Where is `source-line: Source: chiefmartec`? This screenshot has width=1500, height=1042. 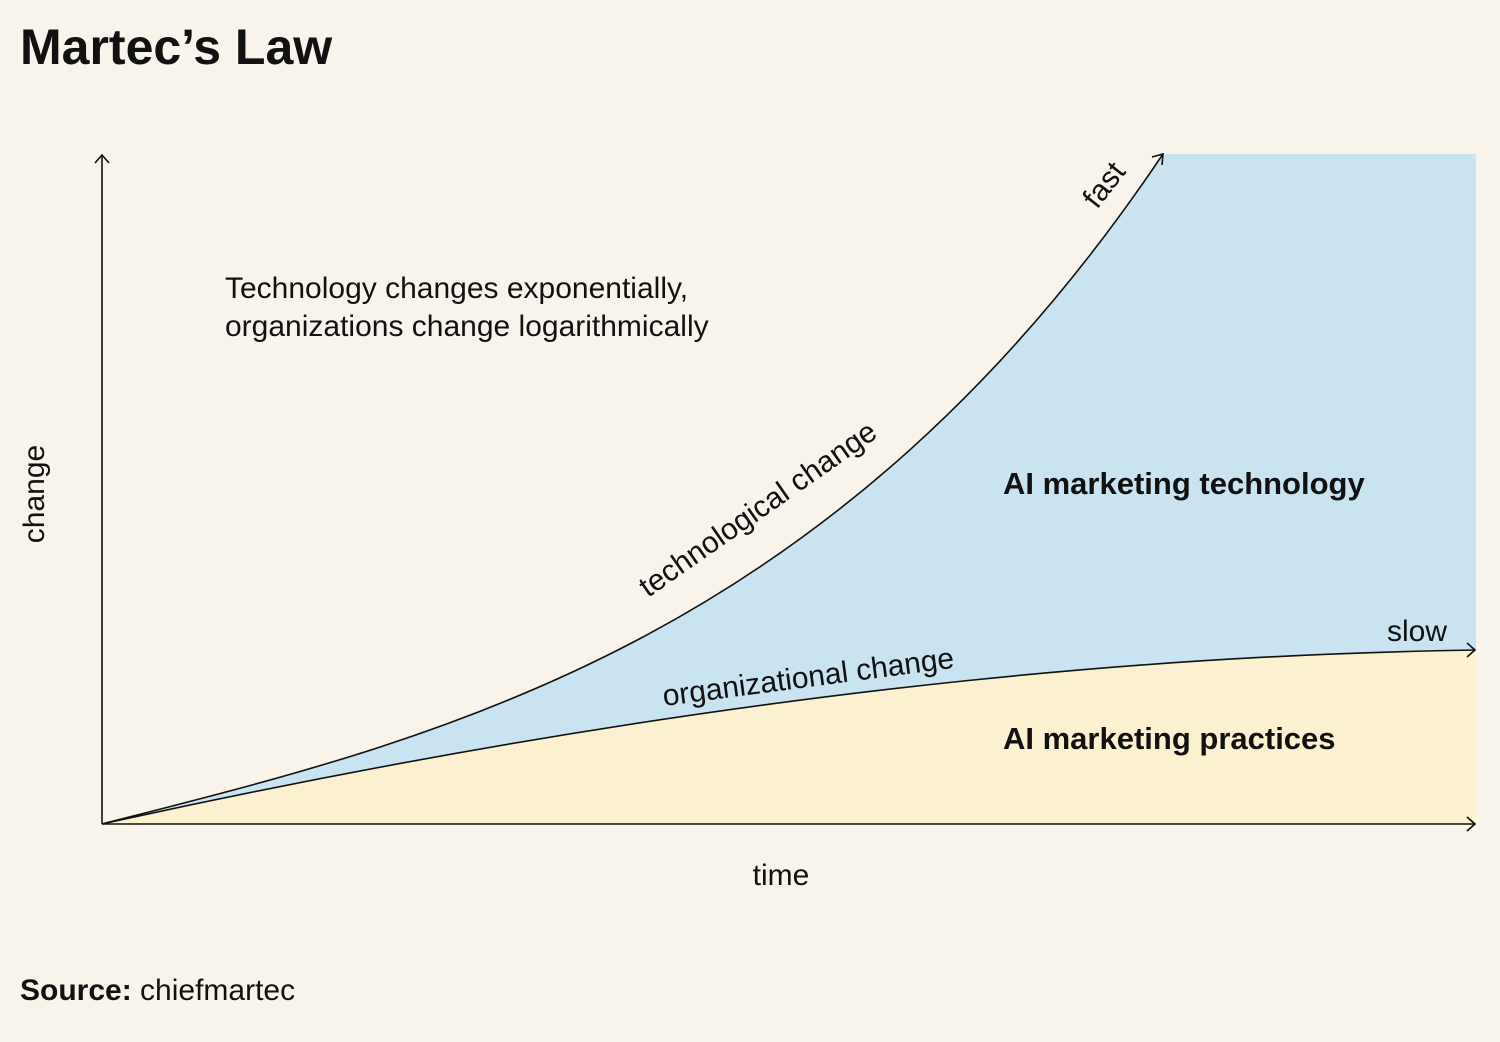
source-line: Source: chiefmartec is located at coordinates (157, 990).